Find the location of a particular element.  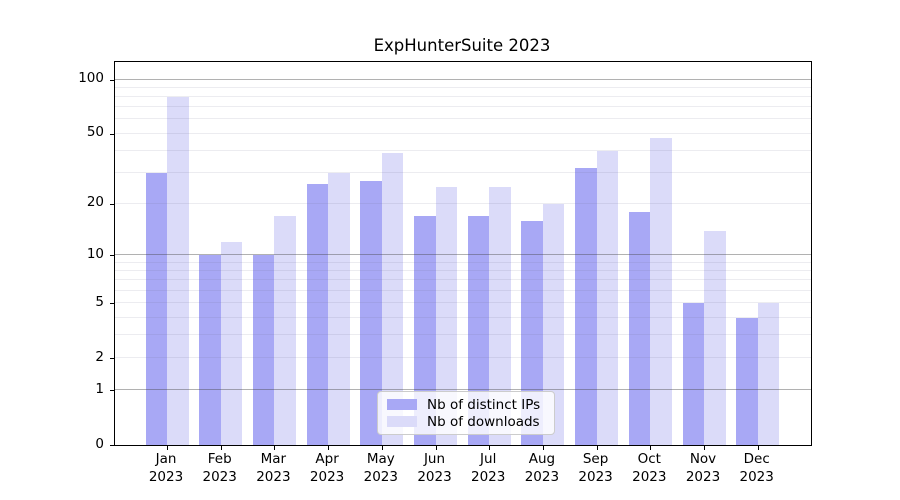

bar-distinct-ips-aug is located at coordinates (532, 332).